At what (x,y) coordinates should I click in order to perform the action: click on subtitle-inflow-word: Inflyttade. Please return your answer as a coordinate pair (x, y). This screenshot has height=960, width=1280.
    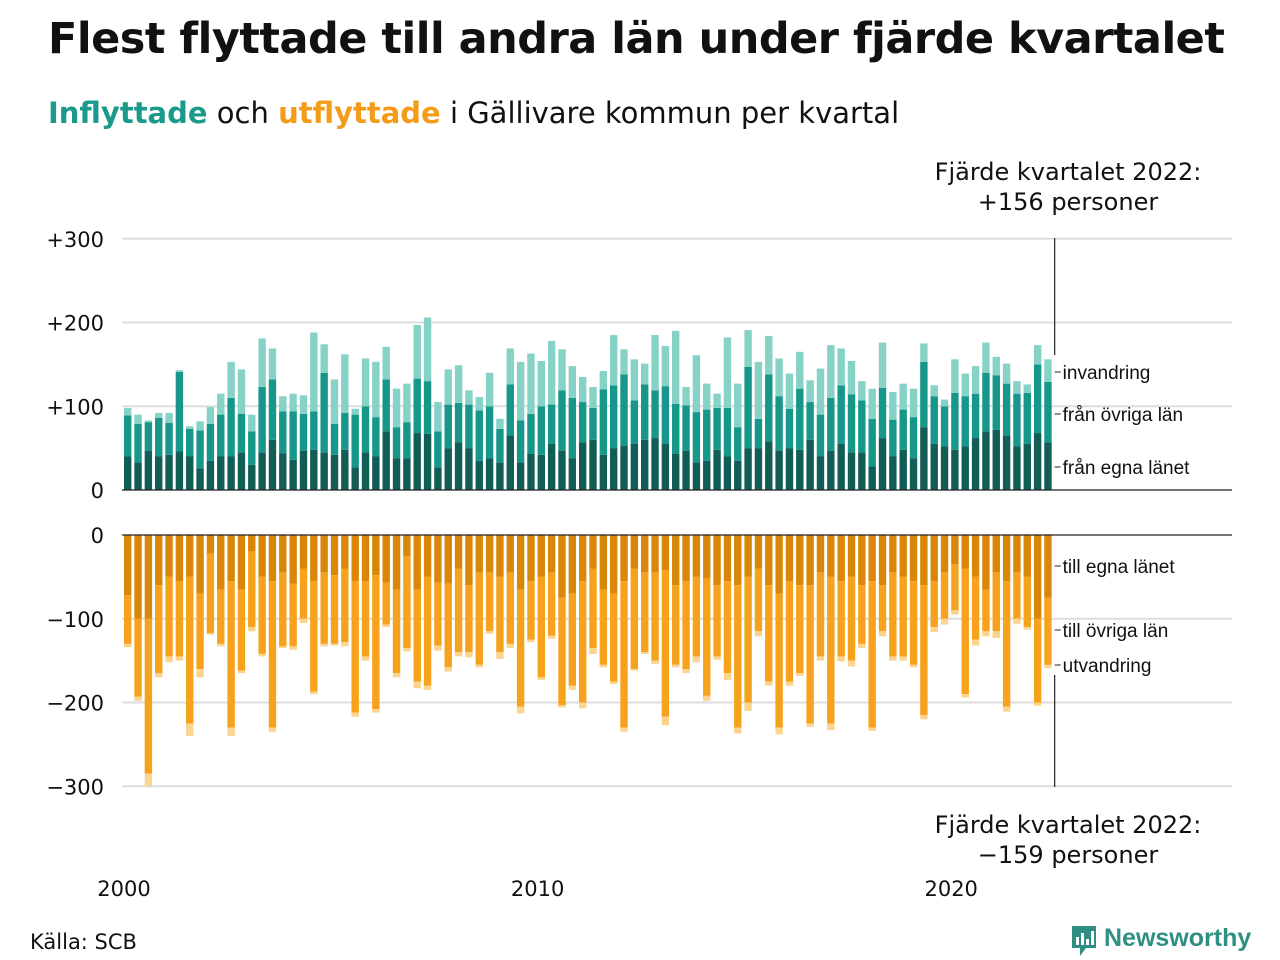
    Looking at the image, I should click on (128, 113).